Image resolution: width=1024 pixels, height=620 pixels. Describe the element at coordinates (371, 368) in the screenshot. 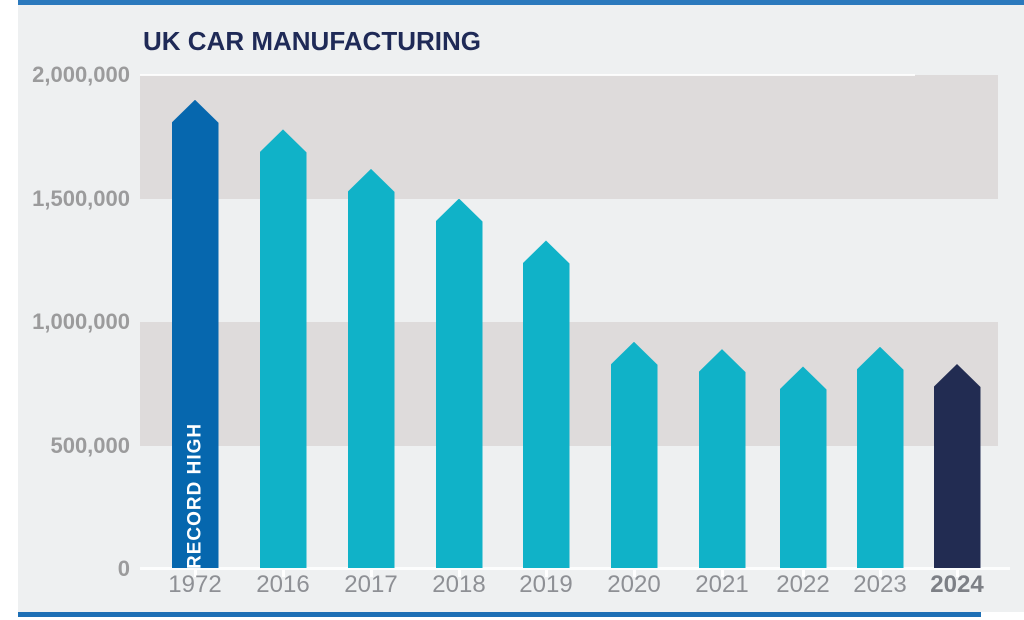

I see `bar-2017` at that location.